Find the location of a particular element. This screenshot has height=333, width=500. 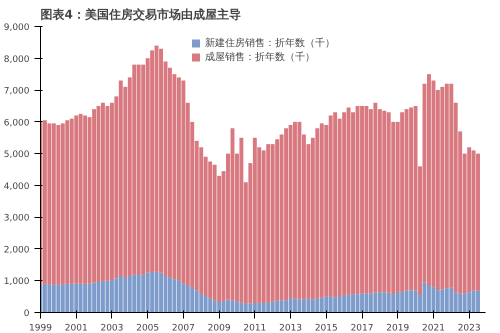

x-tick-label: 2021 is located at coordinates (433, 328).